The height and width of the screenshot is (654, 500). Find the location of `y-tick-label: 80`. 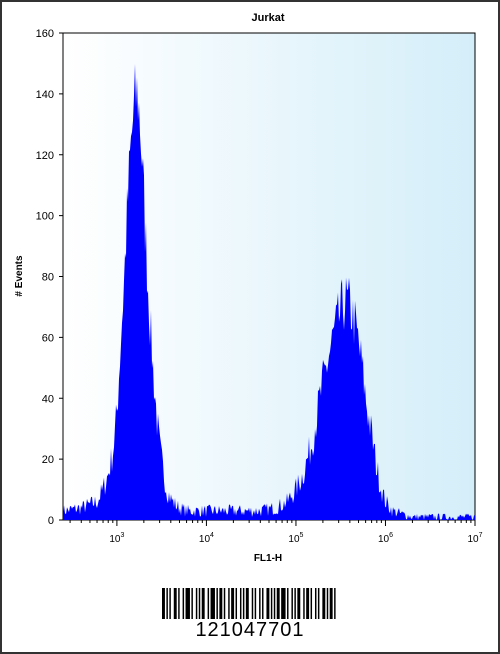

y-tick-label: 80 is located at coordinates (48, 278).